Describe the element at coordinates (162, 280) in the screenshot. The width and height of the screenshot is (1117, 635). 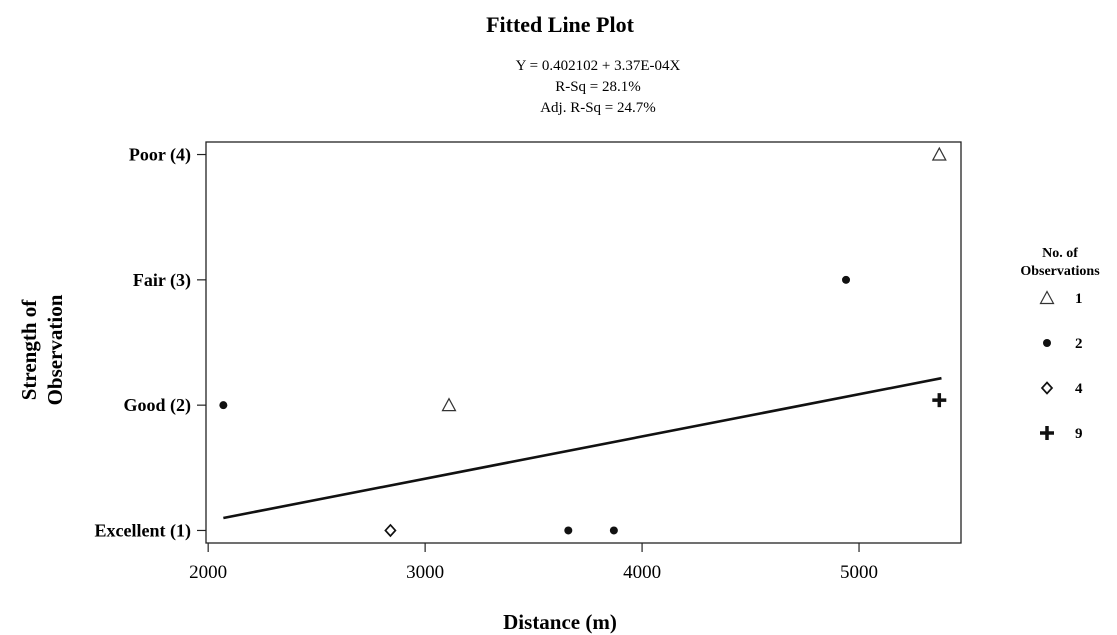
I see `y-tick-label: Fair (3)` at that location.